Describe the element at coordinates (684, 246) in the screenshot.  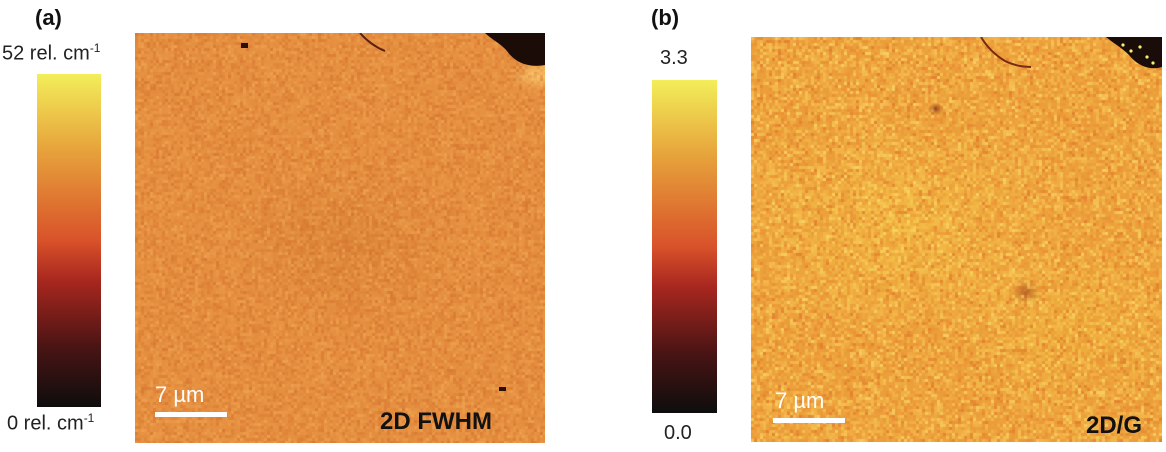
I see `colorbar-b` at that location.